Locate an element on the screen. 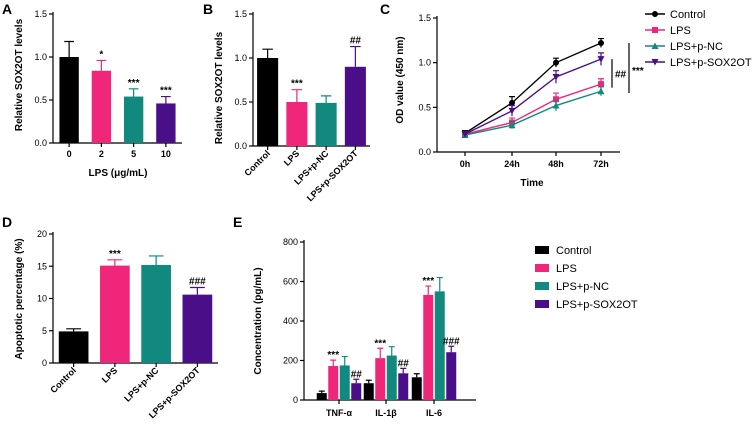  chart-a-error-bar is located at coordinates (69, 48).